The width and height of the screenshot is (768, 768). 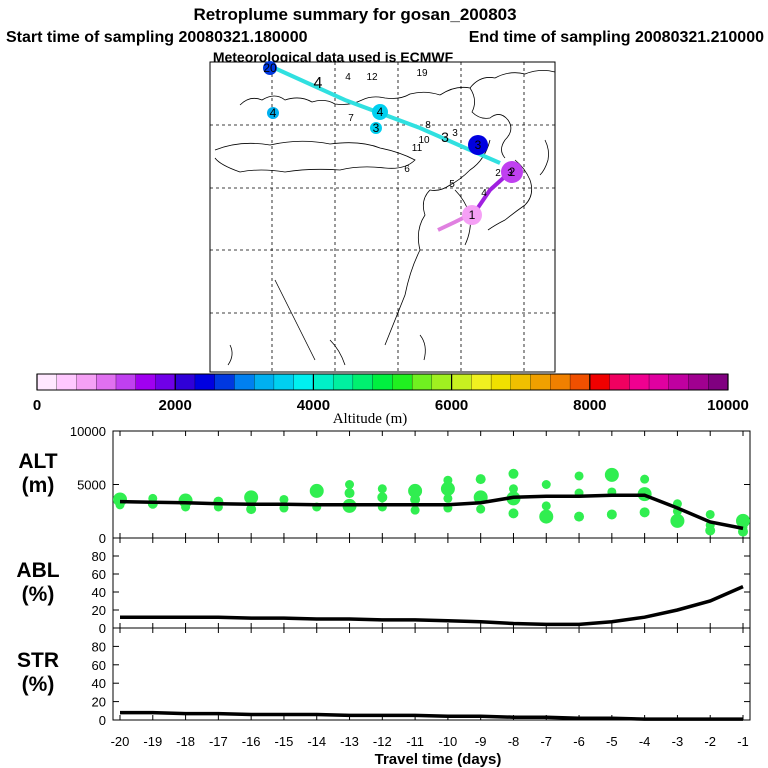 I want to click on panel-frame, so click(x=431, y=484).